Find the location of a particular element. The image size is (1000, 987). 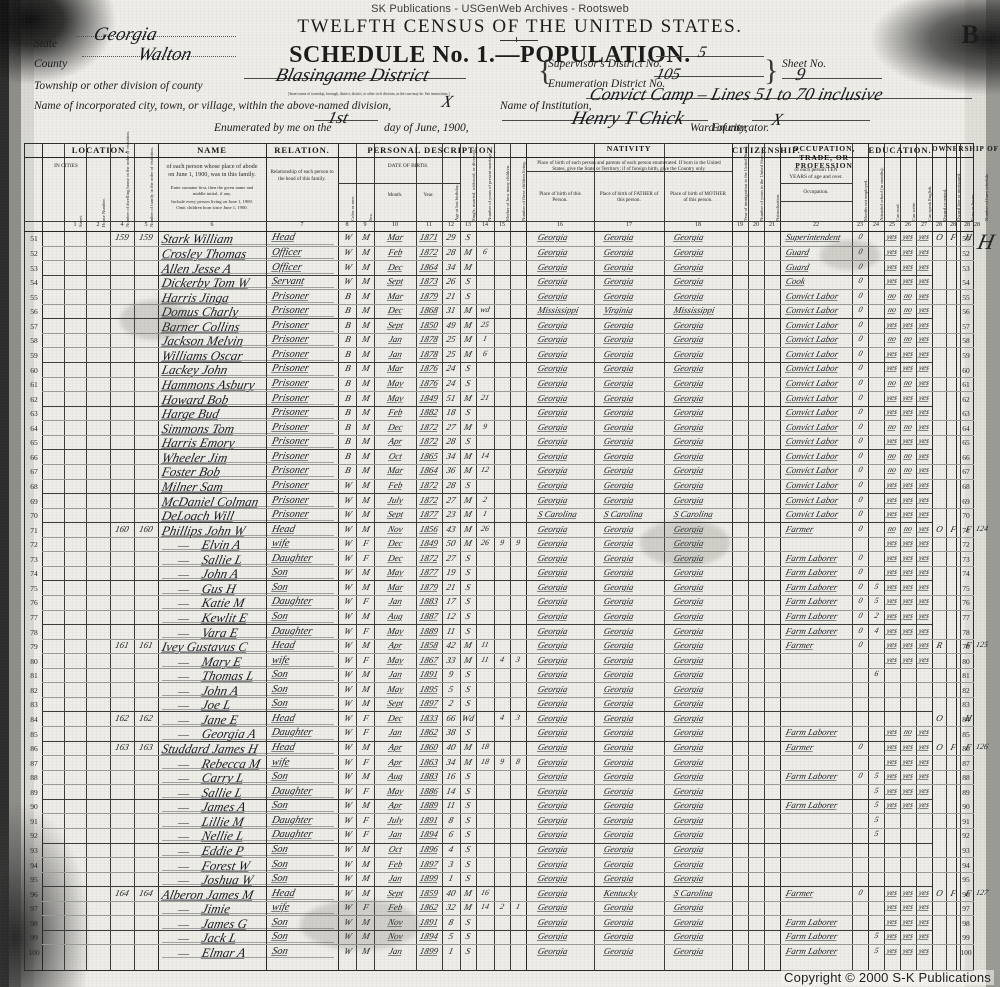

column-caption-rotated: Attended school (in months). is located at coordinates (881, 194).